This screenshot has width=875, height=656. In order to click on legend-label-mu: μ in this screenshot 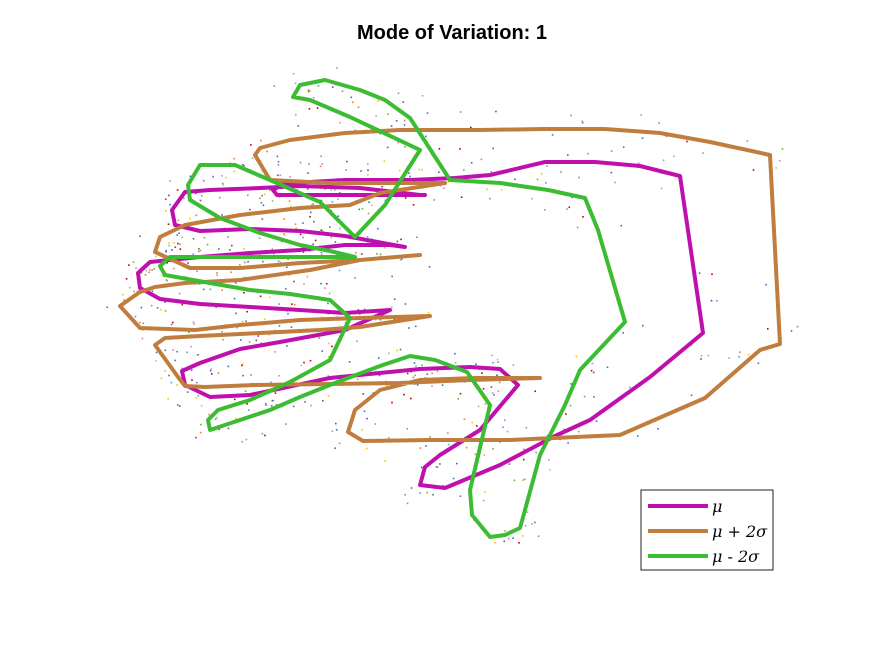, I will do `click(717, 506)`.